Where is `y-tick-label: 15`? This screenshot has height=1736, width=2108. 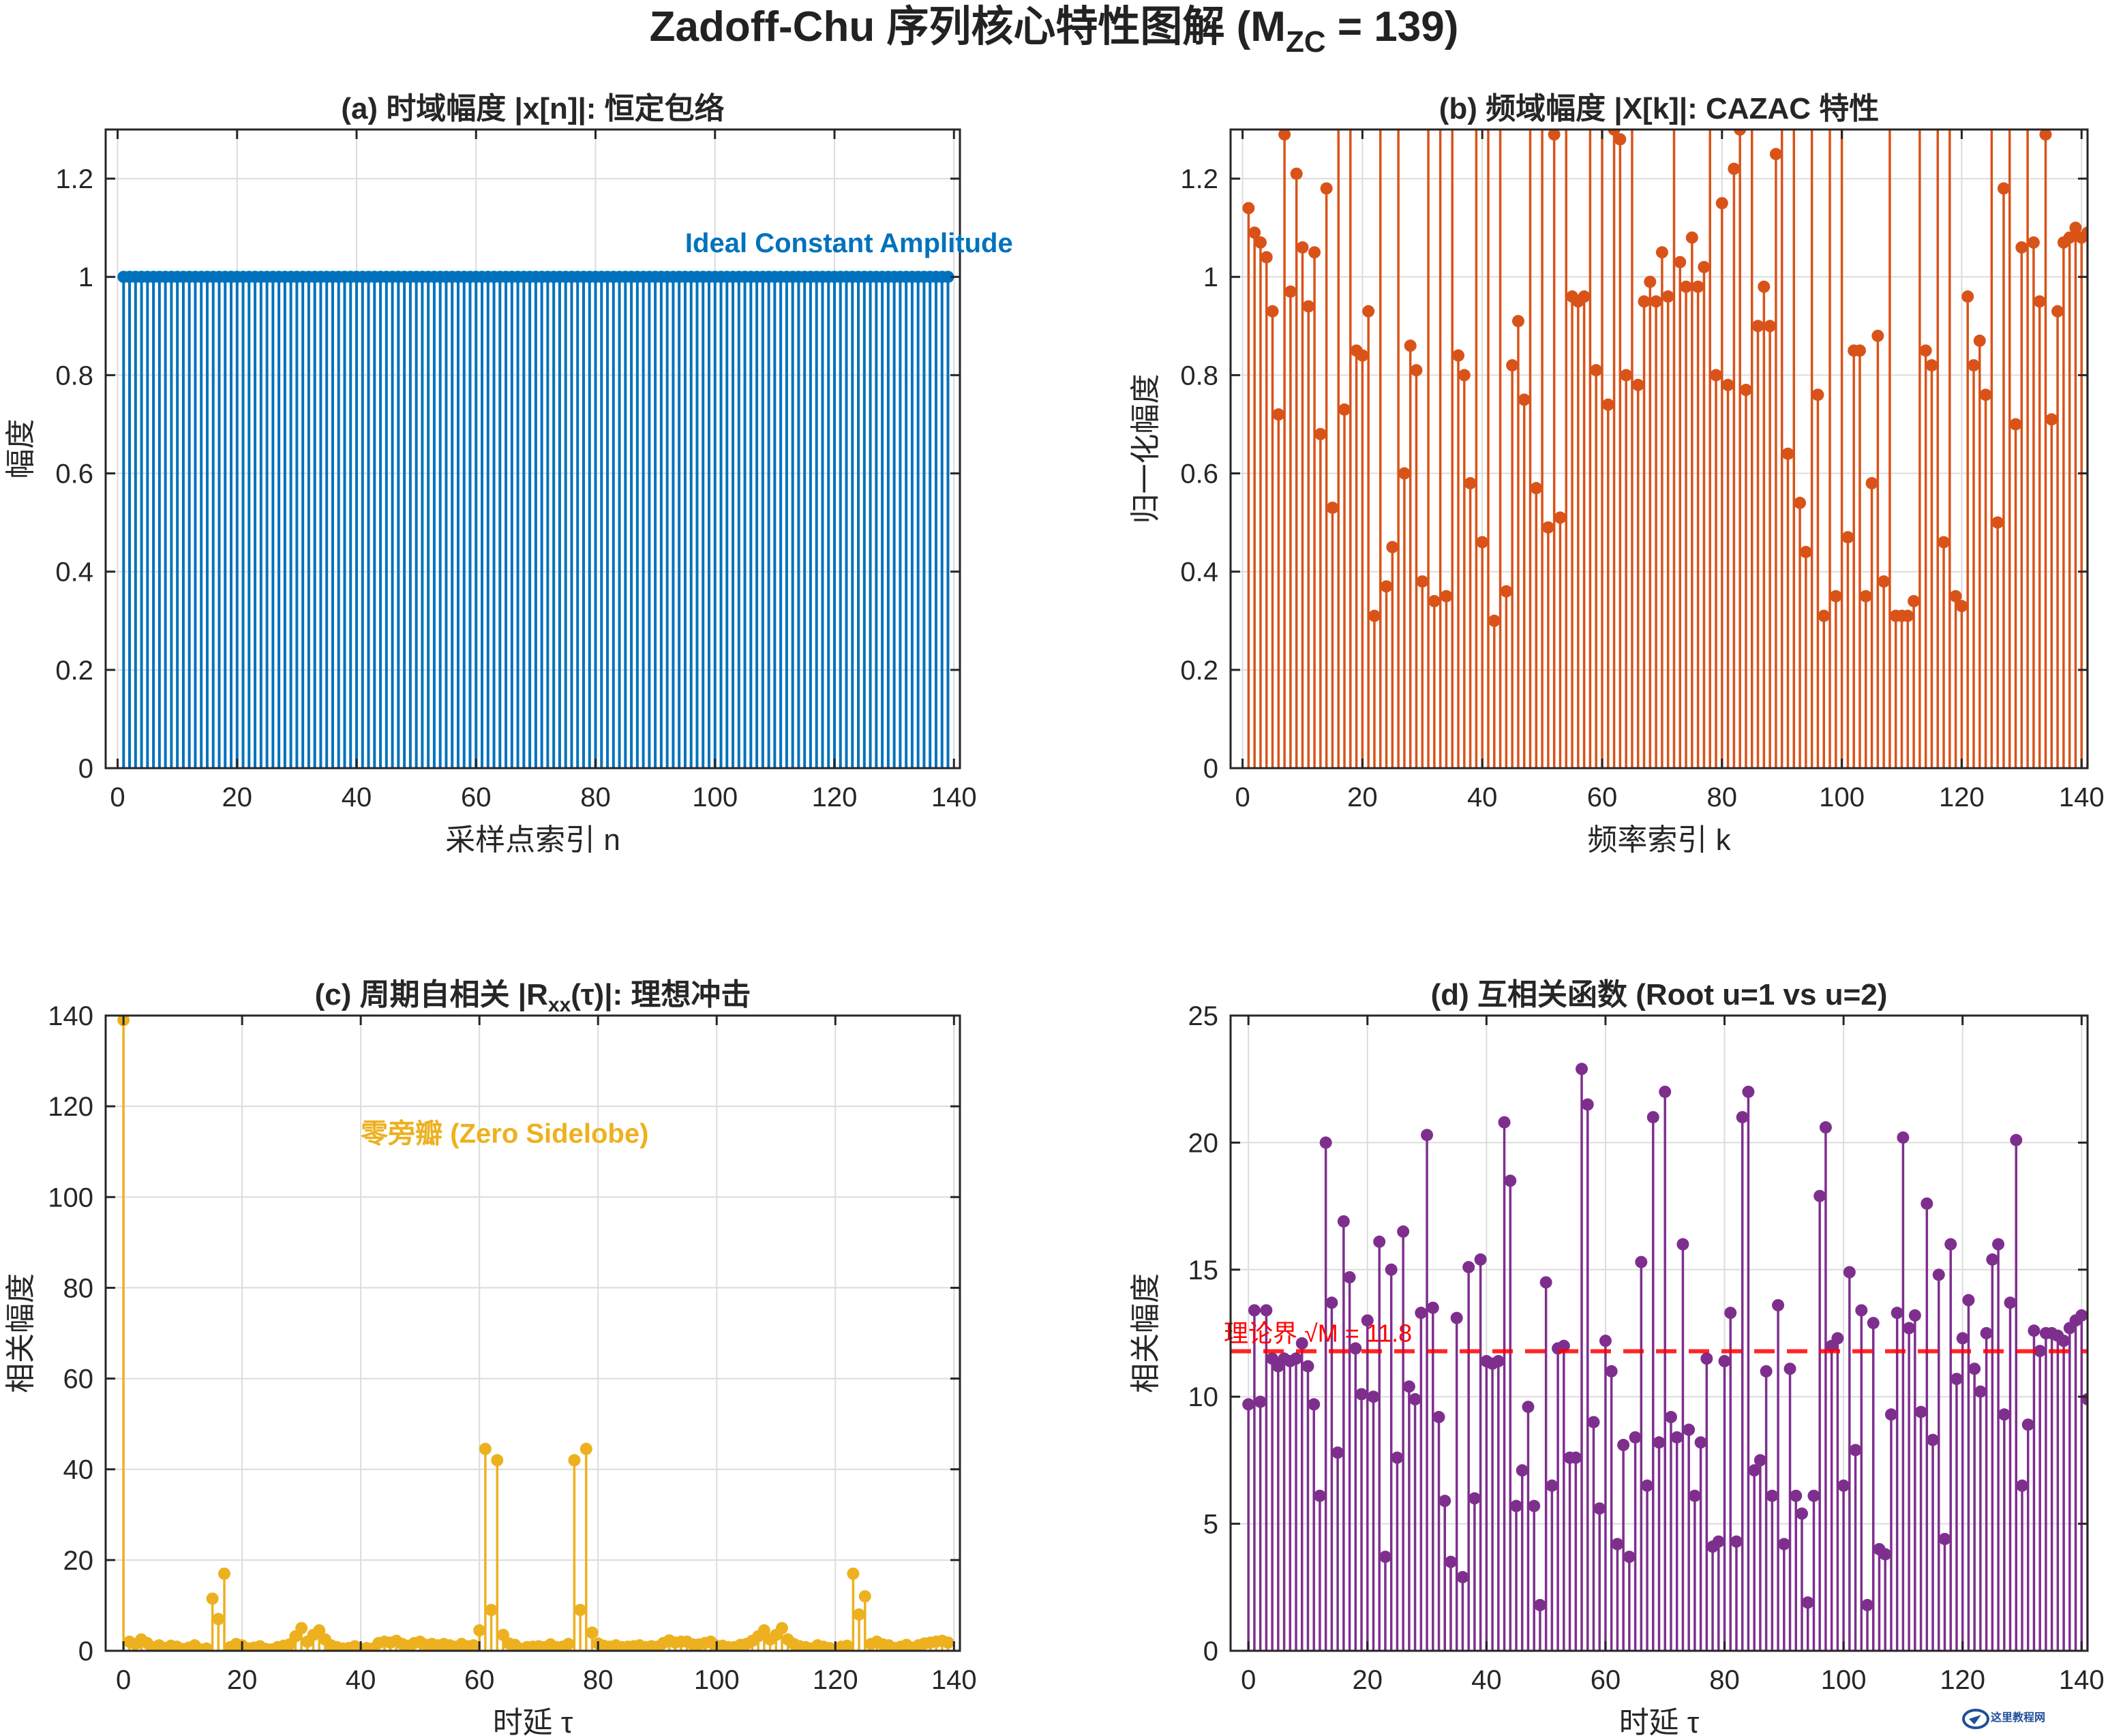 y-tick-label: 15 is located at coordinates (1203, 1270).